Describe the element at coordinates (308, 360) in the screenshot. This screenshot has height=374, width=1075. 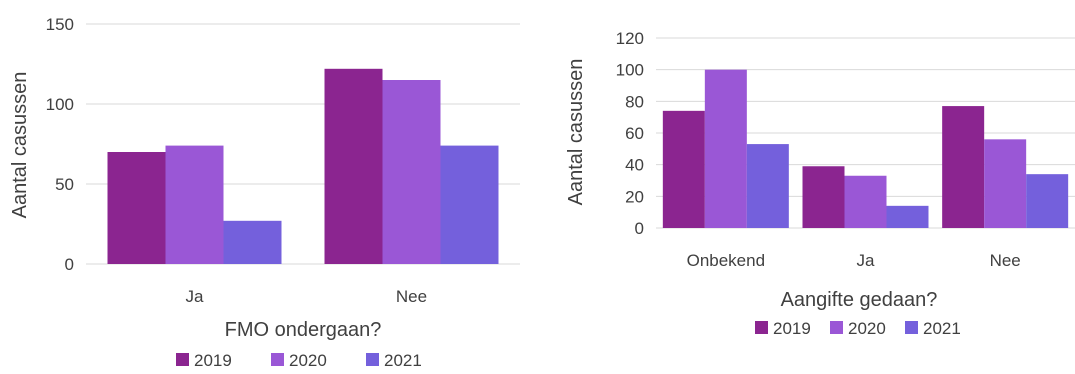
I see `chart-fmo-legend-label-2020: 2020` at that location.